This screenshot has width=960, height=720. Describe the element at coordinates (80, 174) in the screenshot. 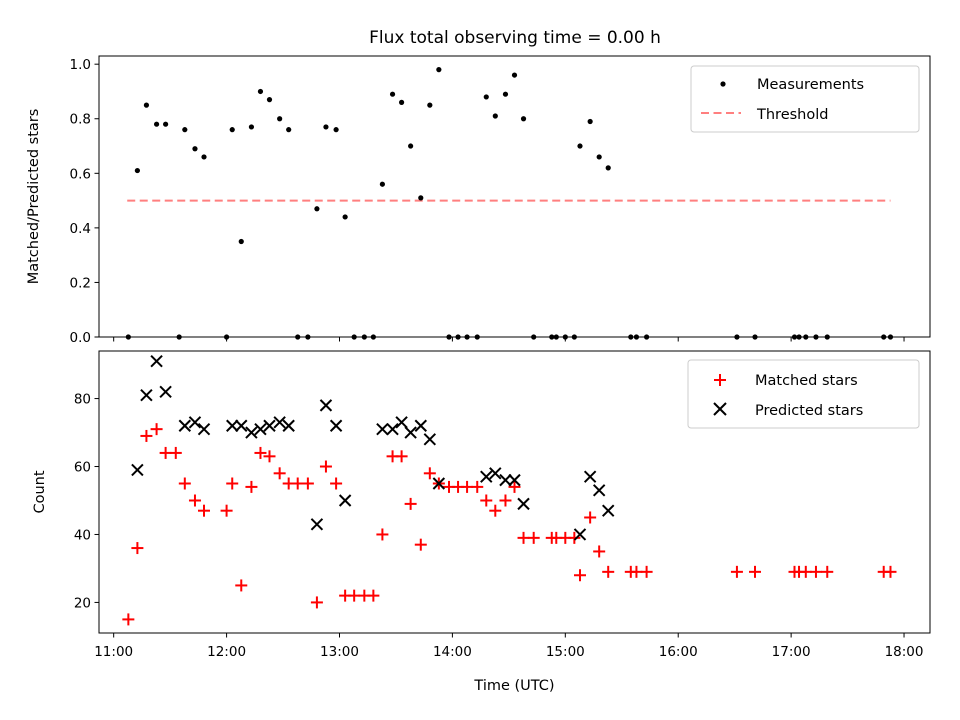

I see `top-y-tick-label: 0.6` at that location.